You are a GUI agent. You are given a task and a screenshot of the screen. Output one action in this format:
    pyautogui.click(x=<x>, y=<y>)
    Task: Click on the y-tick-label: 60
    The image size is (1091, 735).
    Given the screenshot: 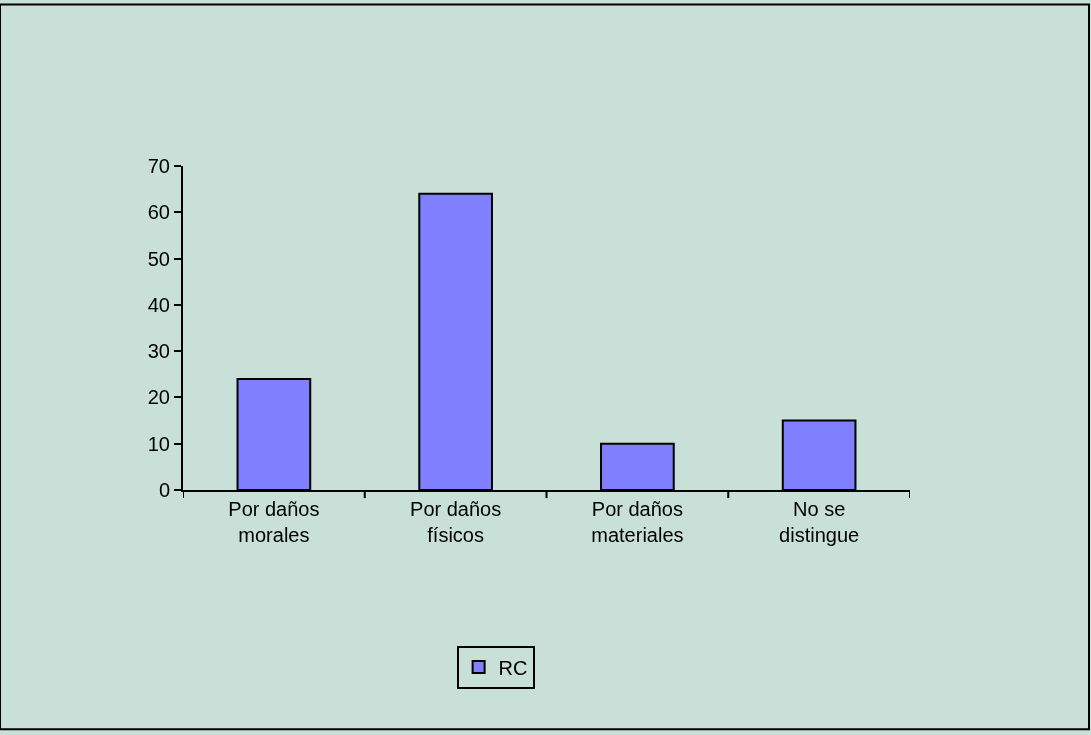 What is the action you would take?
    pyautogui.click(x=158, y=212)
    